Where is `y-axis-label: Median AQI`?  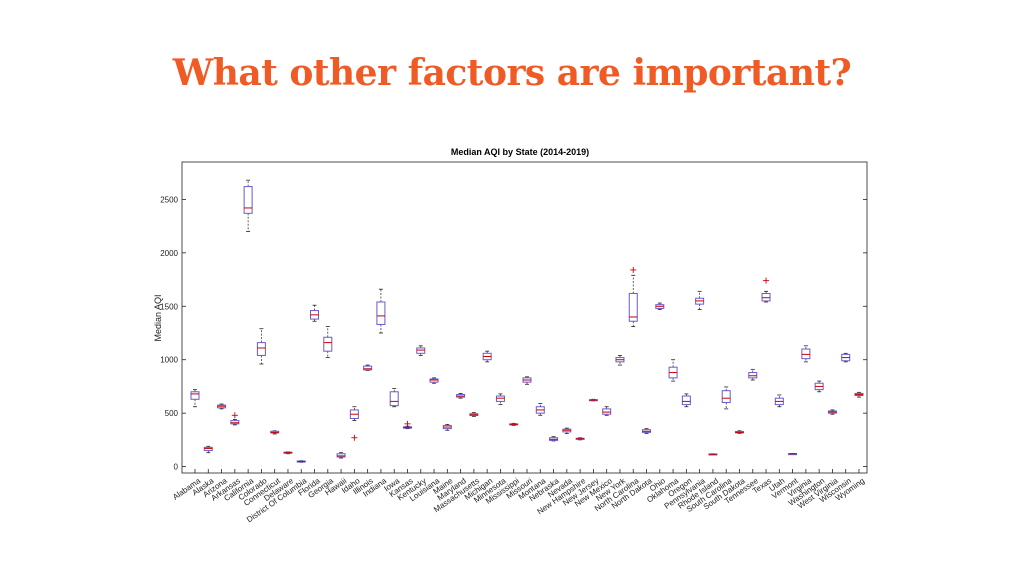
y-axis-label: Median AQI is located at coordinates (158, 317).